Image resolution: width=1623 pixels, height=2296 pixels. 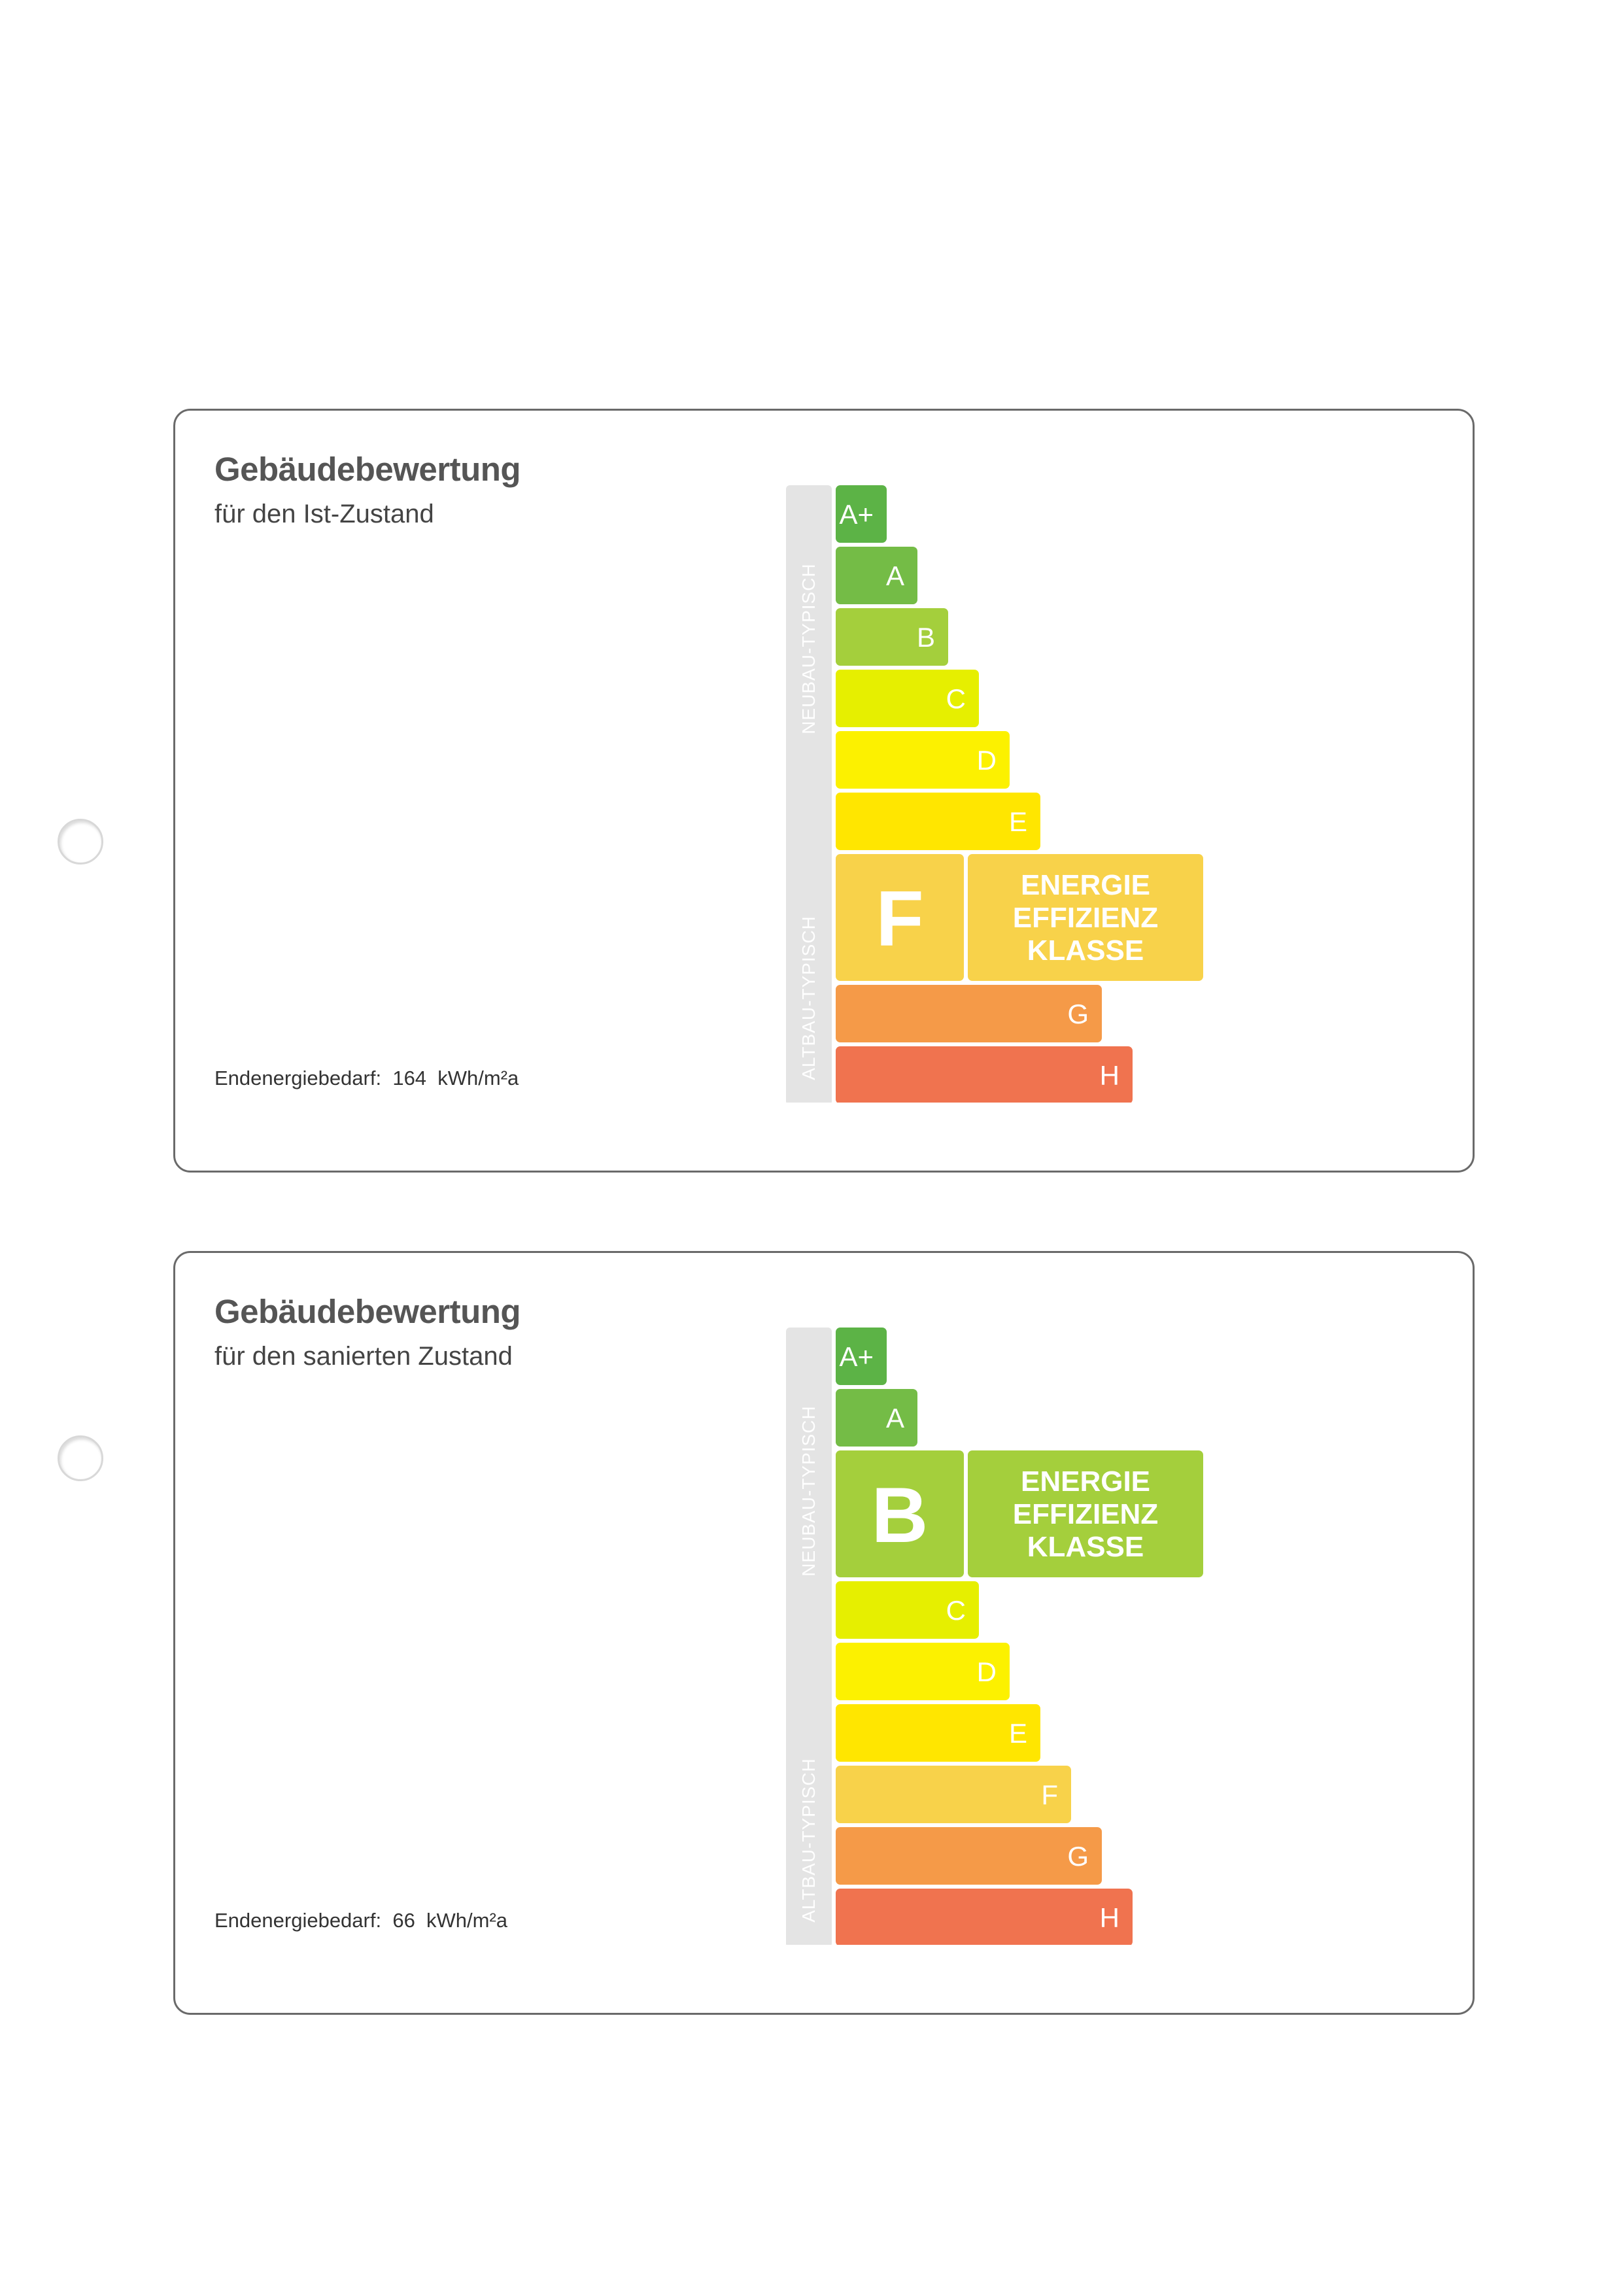 What do you see at coordinates (324, 514) in the screenshot?
I see `card-subtitle: für den Ist-Zustand` at bounding box center [324, 514].